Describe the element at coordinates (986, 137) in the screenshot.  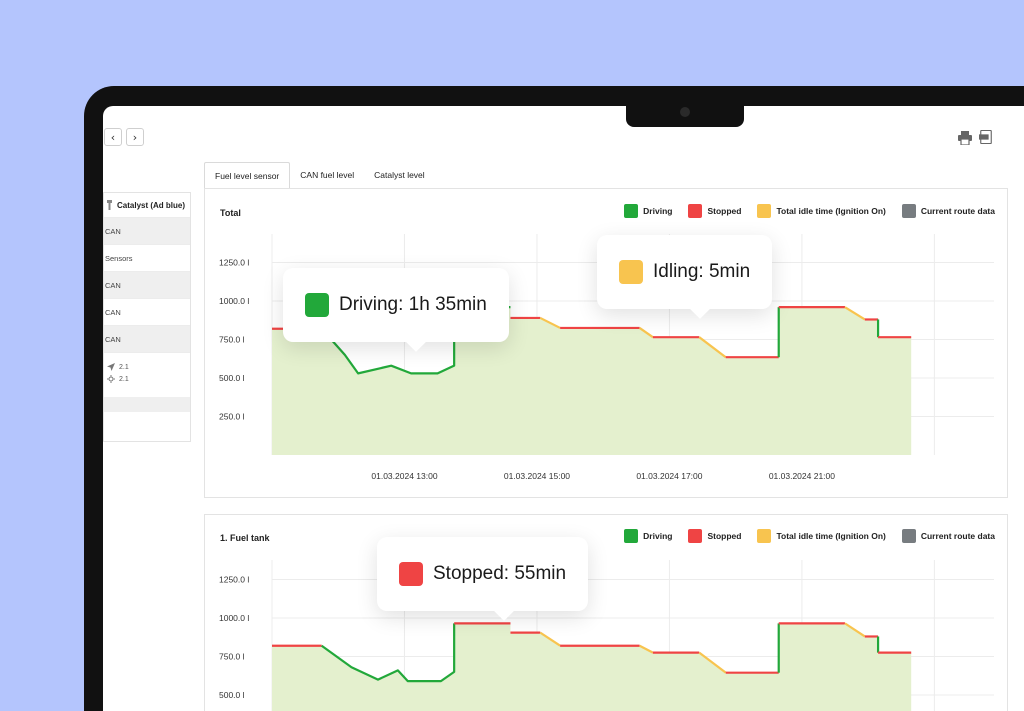
I see `pdf-icon` at that location.